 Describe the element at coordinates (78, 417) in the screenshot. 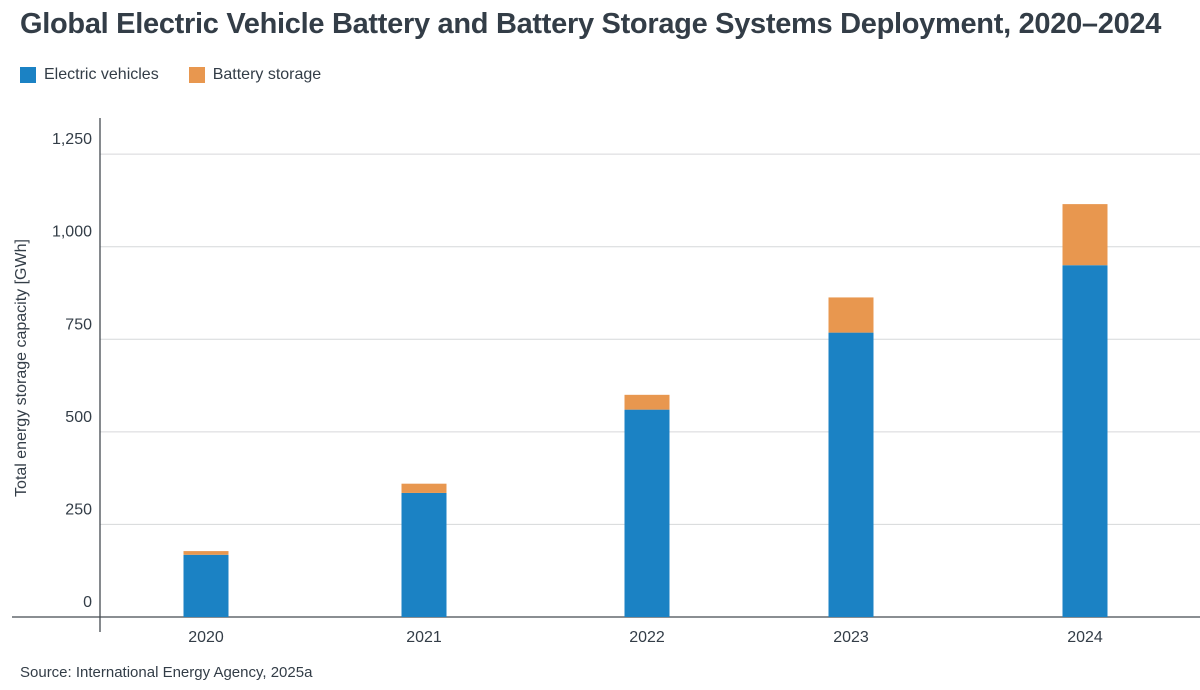

I see `y-tick-label-500: 500` at that location.